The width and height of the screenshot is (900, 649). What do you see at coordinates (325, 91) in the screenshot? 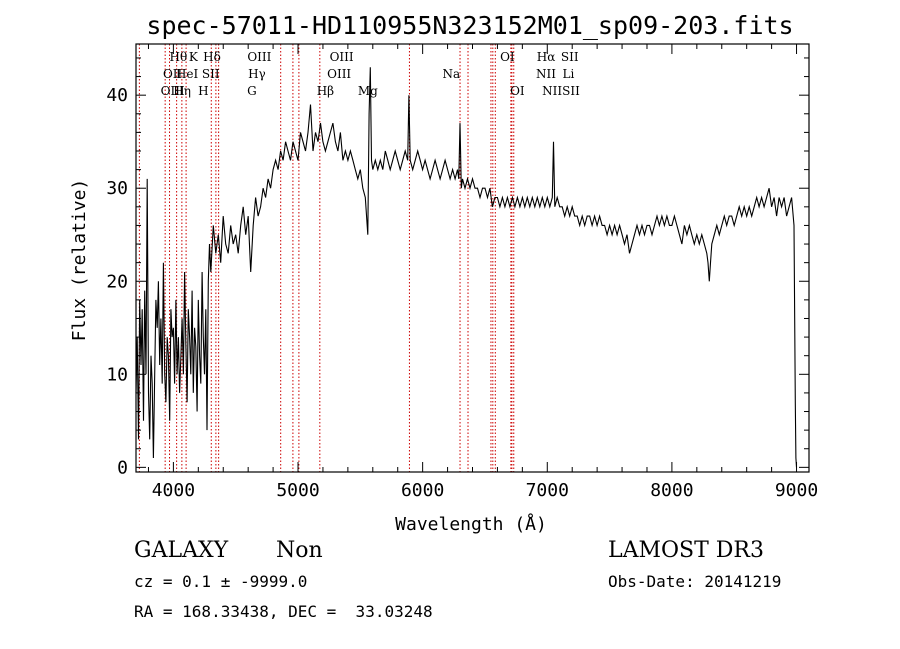
I see `marker-label-14: Hβ` at bounding box center [325, 91].